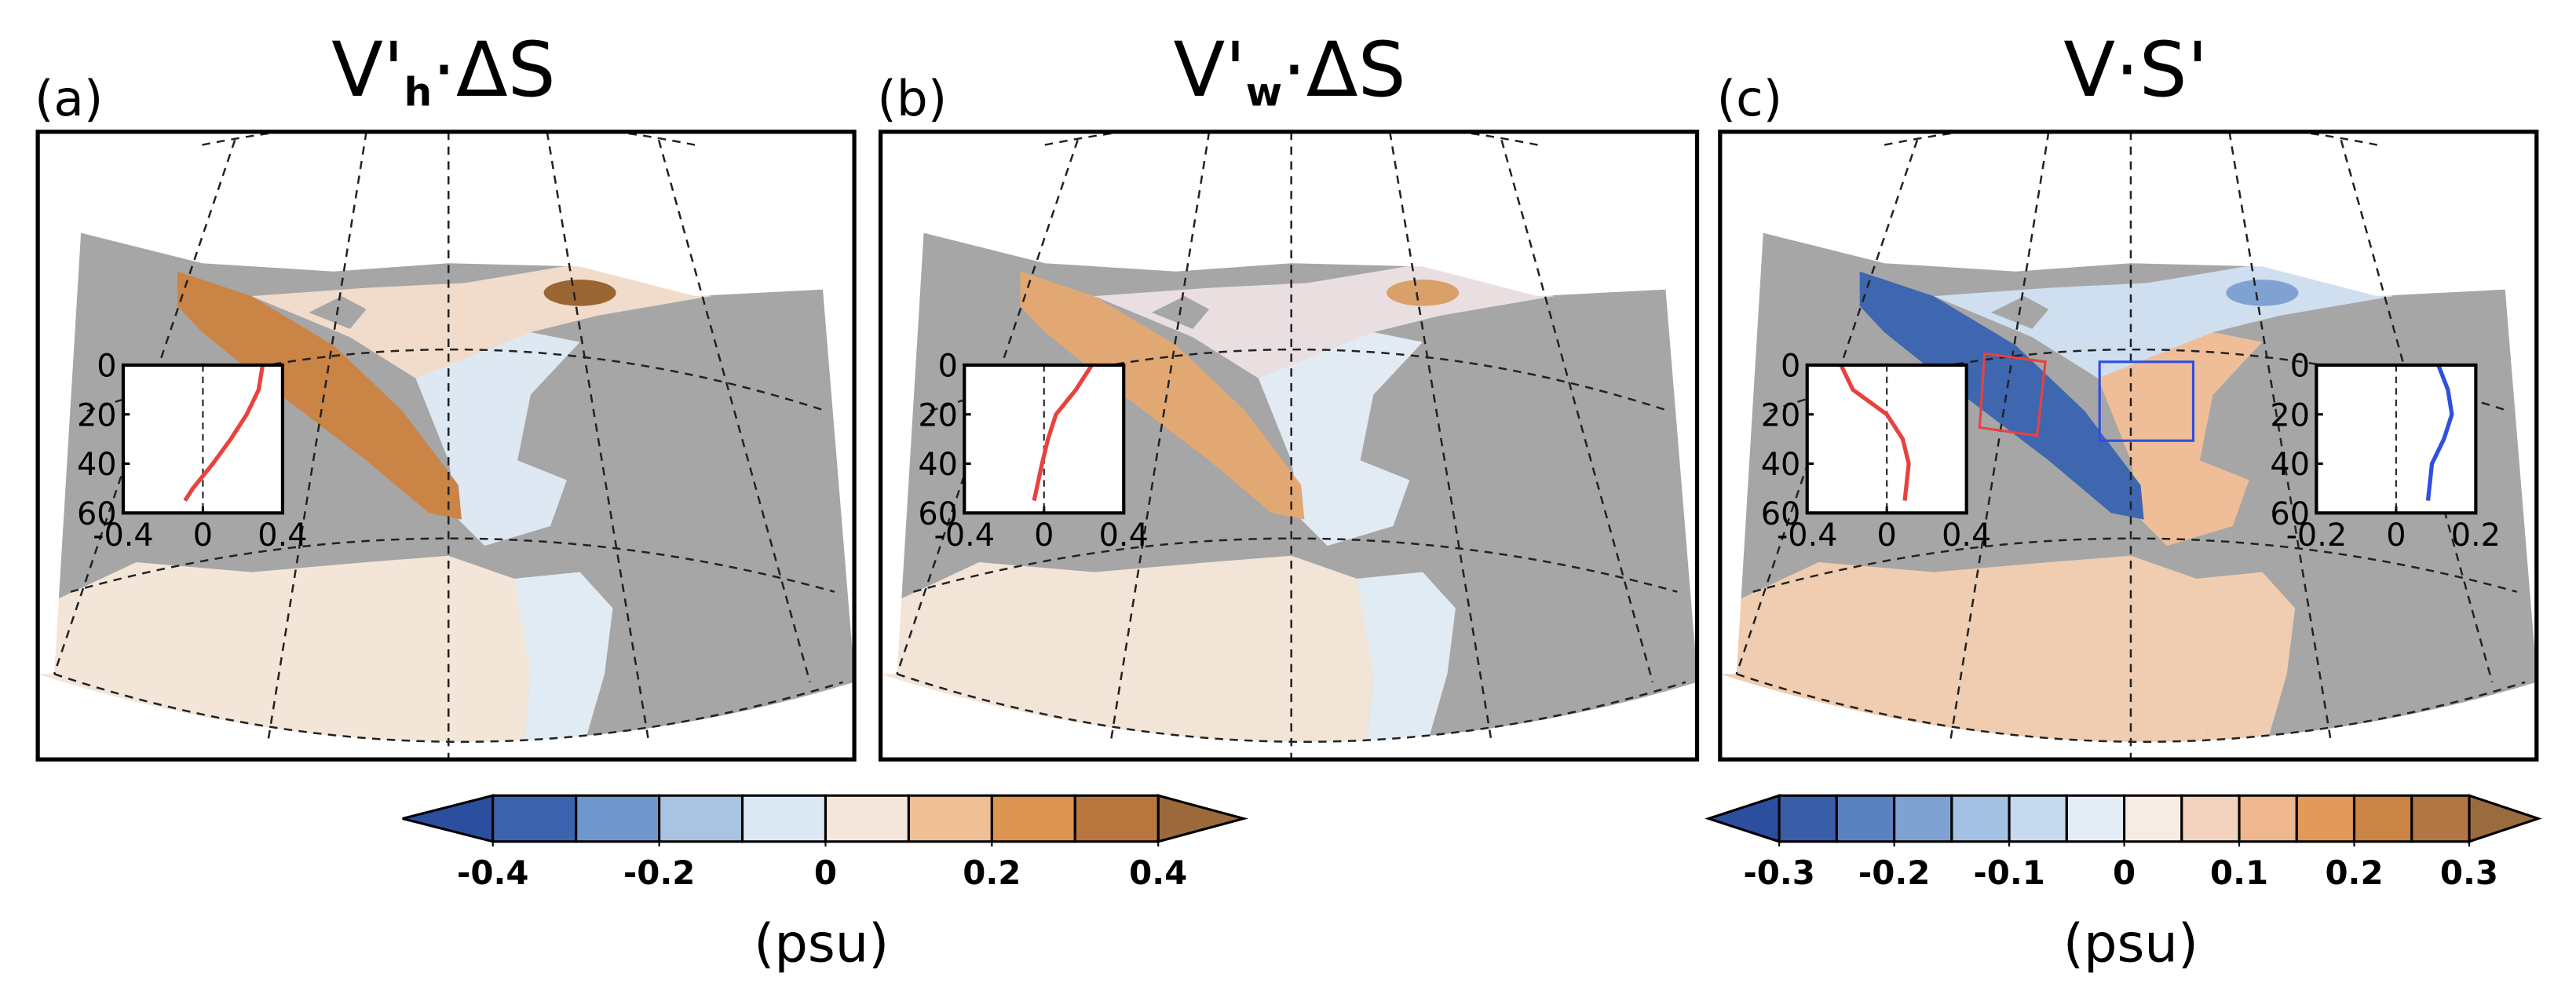 Image resolution: width=2576 pixels, height=998 pixels. Describe the element at coordinates (418, 91) in the screenshot. I see `title-part: h` at that location.